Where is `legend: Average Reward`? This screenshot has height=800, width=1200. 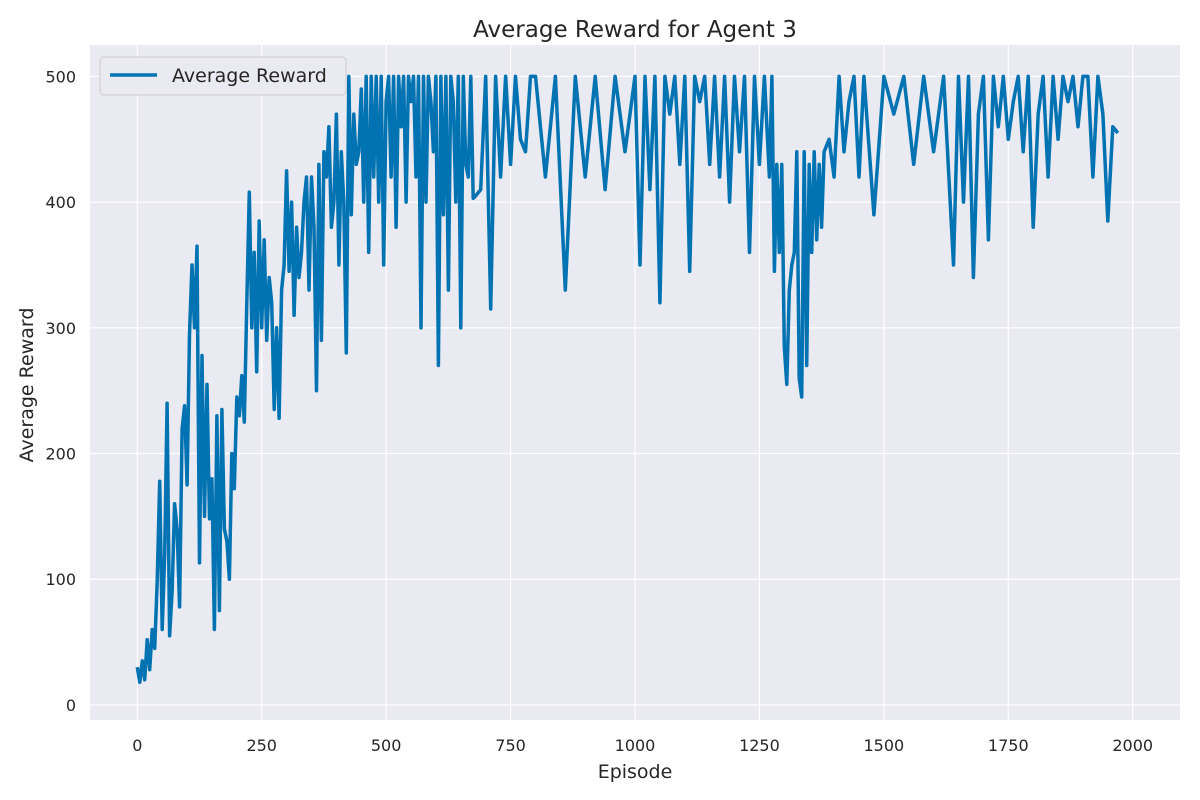 legend: Average Reward is located at coordinates (223, 76).